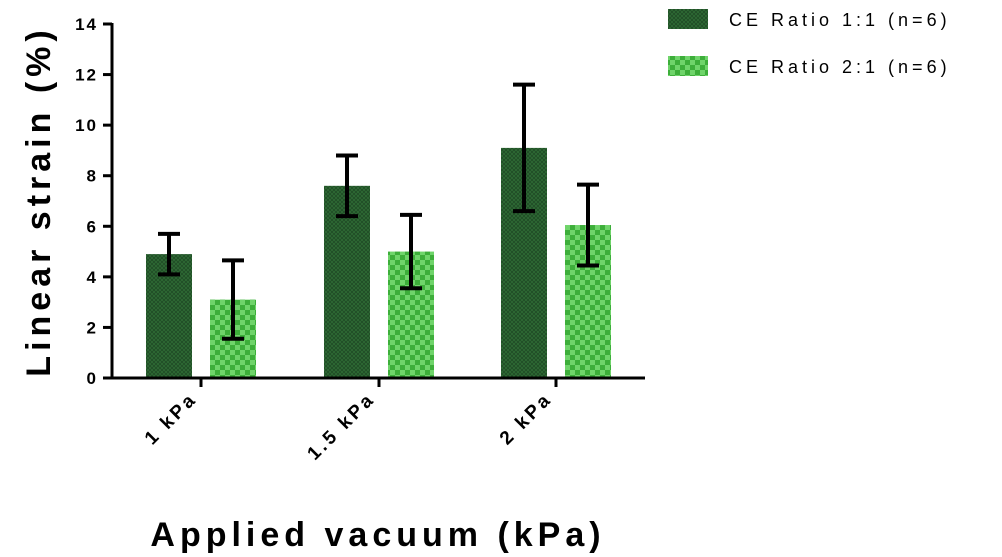 This screenshot has width=1002, height=557. I want to click on legend-label: CE Ratio 2:1 (n=6), so click(840, 67).